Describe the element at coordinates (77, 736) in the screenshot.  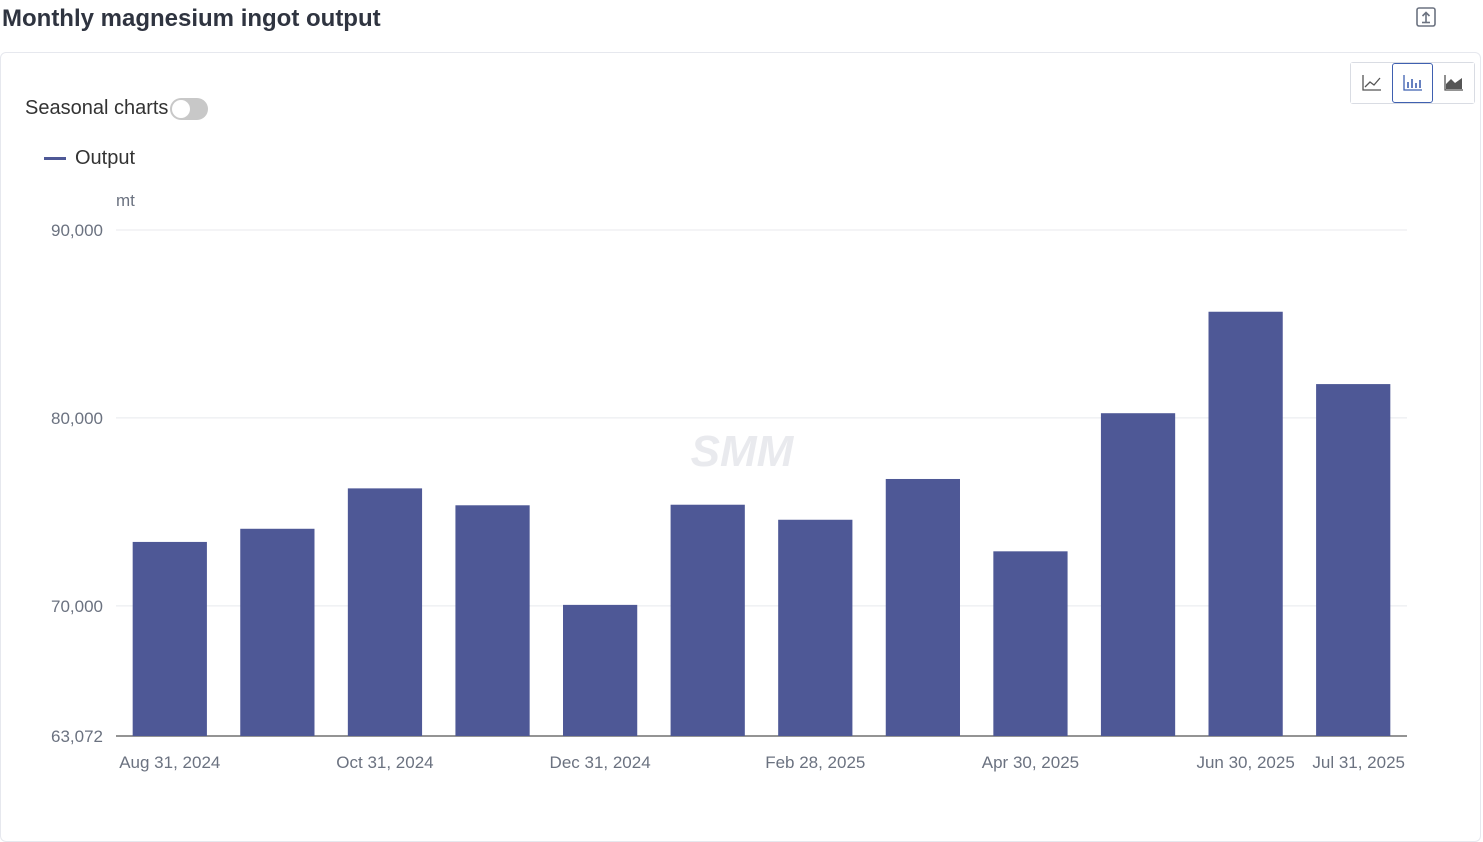
I see `y-tick-label: 63,072` at that location.